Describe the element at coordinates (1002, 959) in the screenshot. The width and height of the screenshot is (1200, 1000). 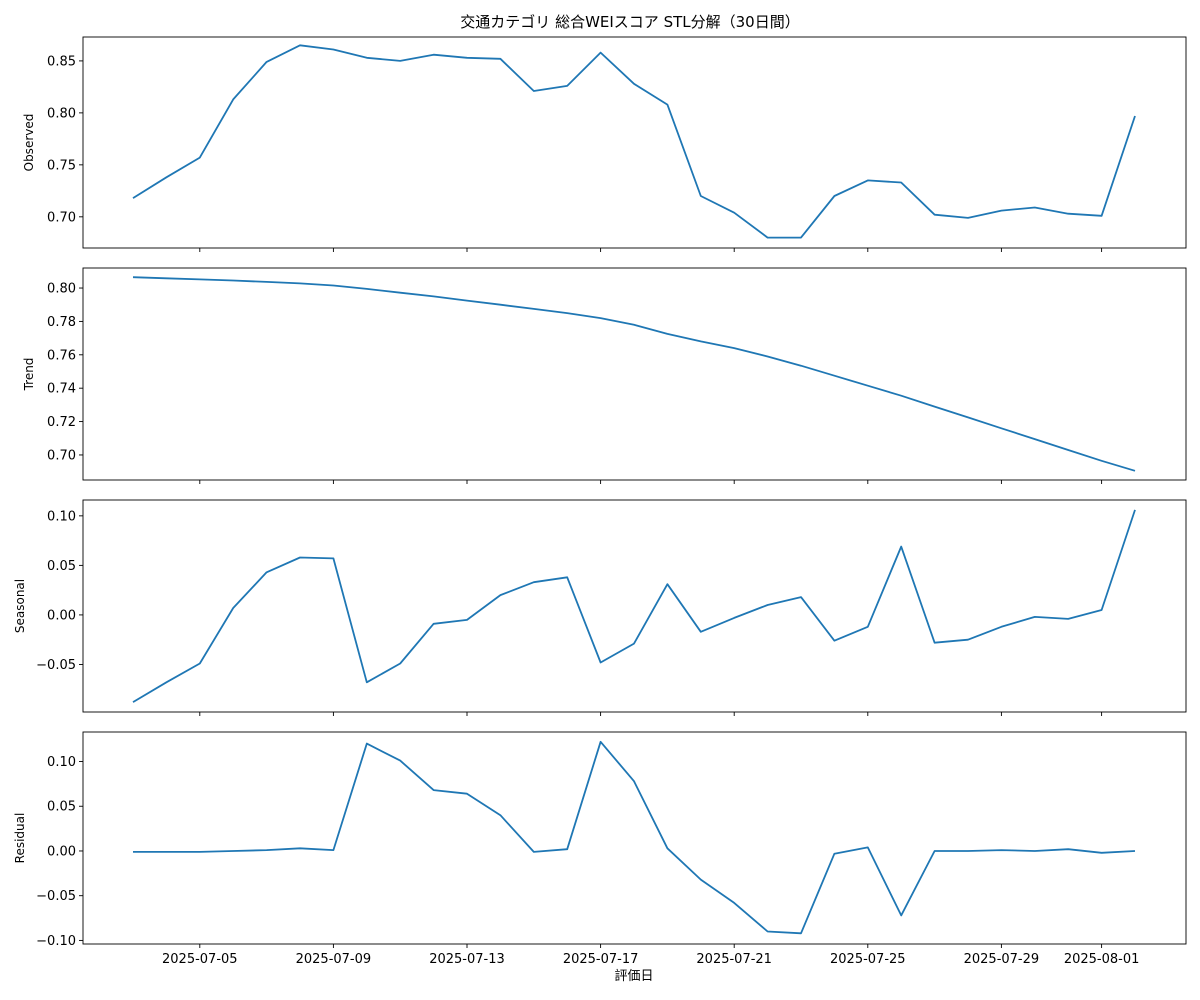
I see `x-tick-label: 2025-07-29` at that location.